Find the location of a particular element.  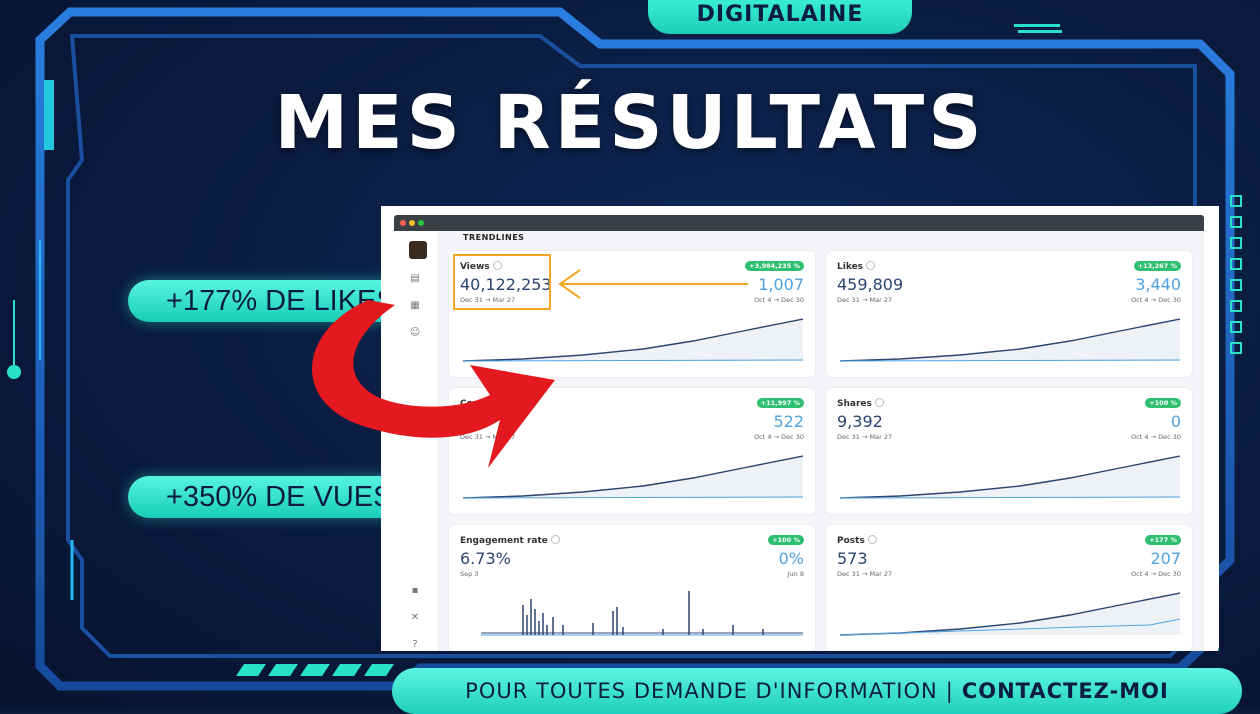

maximize-dot-icon is located at coordinates (421, 223).